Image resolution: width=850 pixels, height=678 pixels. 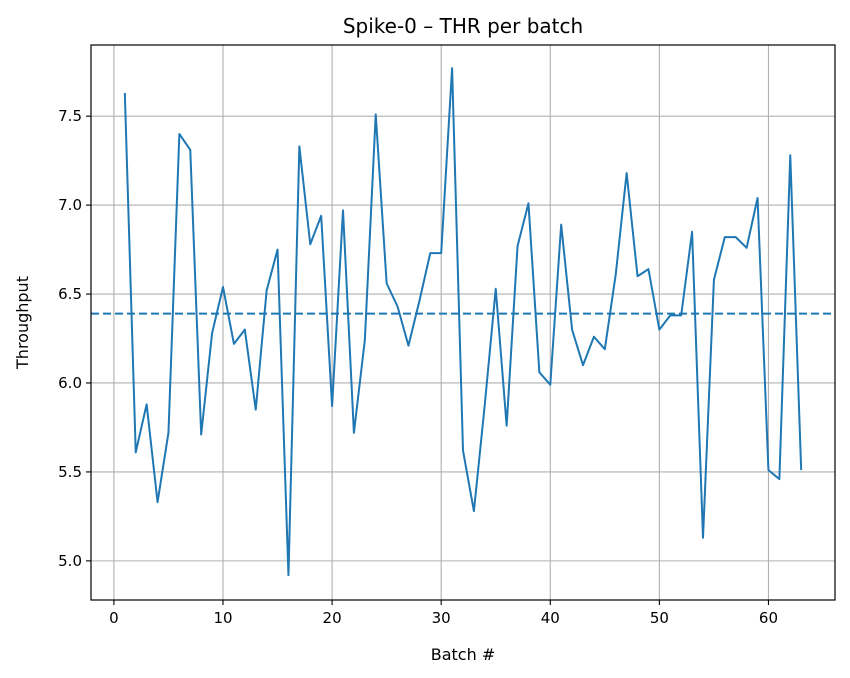 I want to click on y-tick-label: 5.0, so click(x=70, y=561).